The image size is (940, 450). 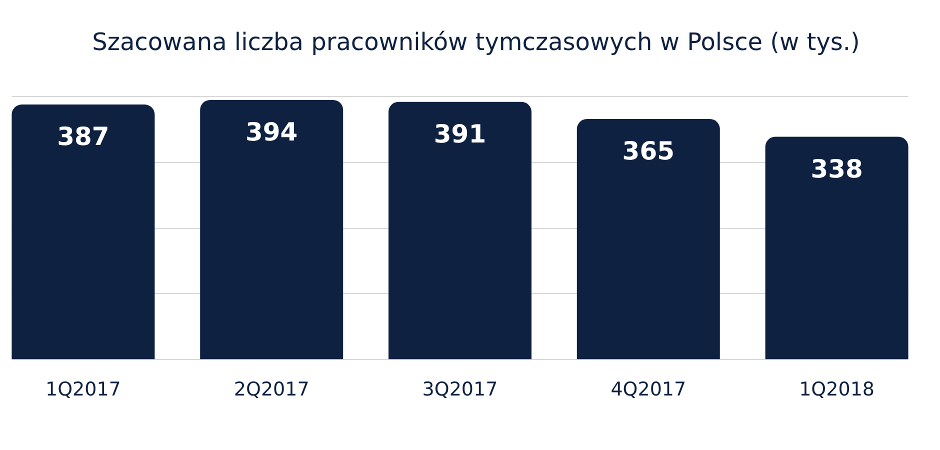 I want to click on x-tick-label: 1Q2018, so click(x=837, y=389).